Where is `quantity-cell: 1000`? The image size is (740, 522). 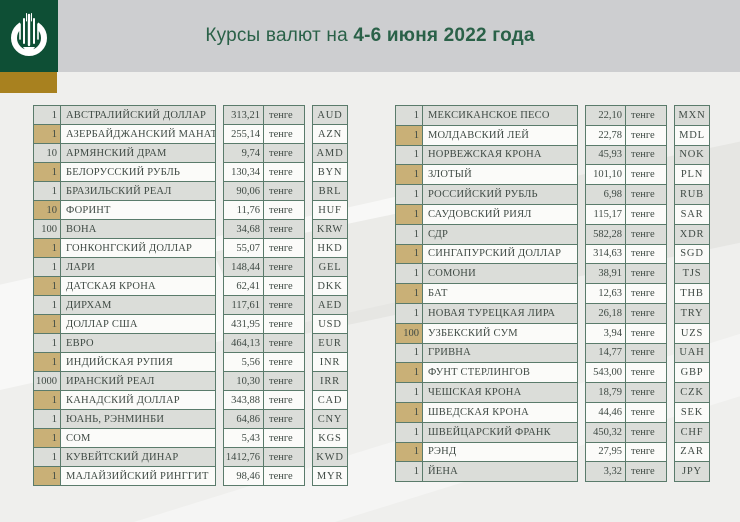 quantity-cell: 1000 is located at coordinates (47, 381).